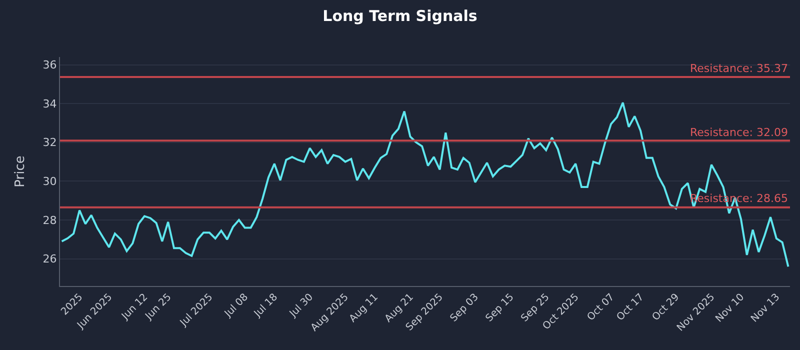 This screenshot has width=800, height=350. Describe the element at coordinates (739, 132) in the screenshot. I see `ref-line-label: Resistance: 32.09` at that location.